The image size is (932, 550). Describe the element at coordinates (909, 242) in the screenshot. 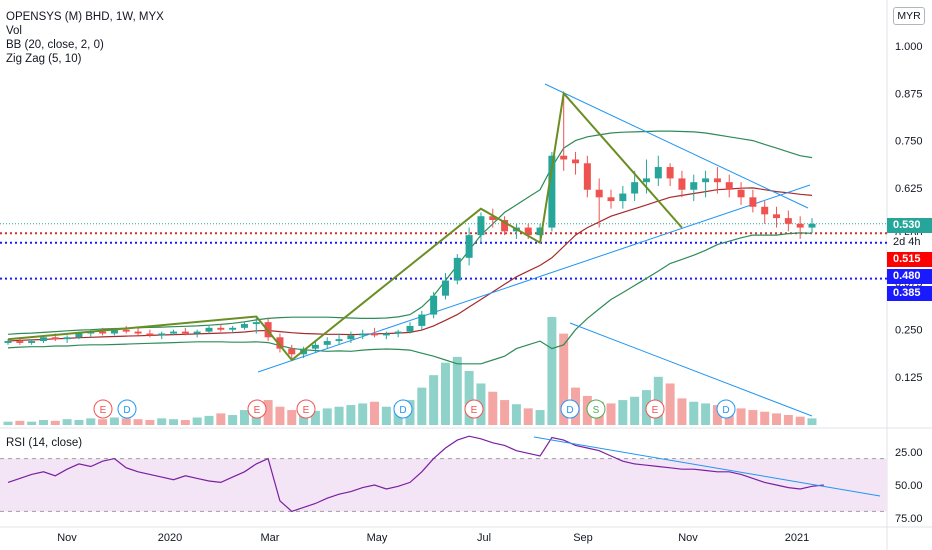

I see `countdown-tag: 2d 4h` at that location.